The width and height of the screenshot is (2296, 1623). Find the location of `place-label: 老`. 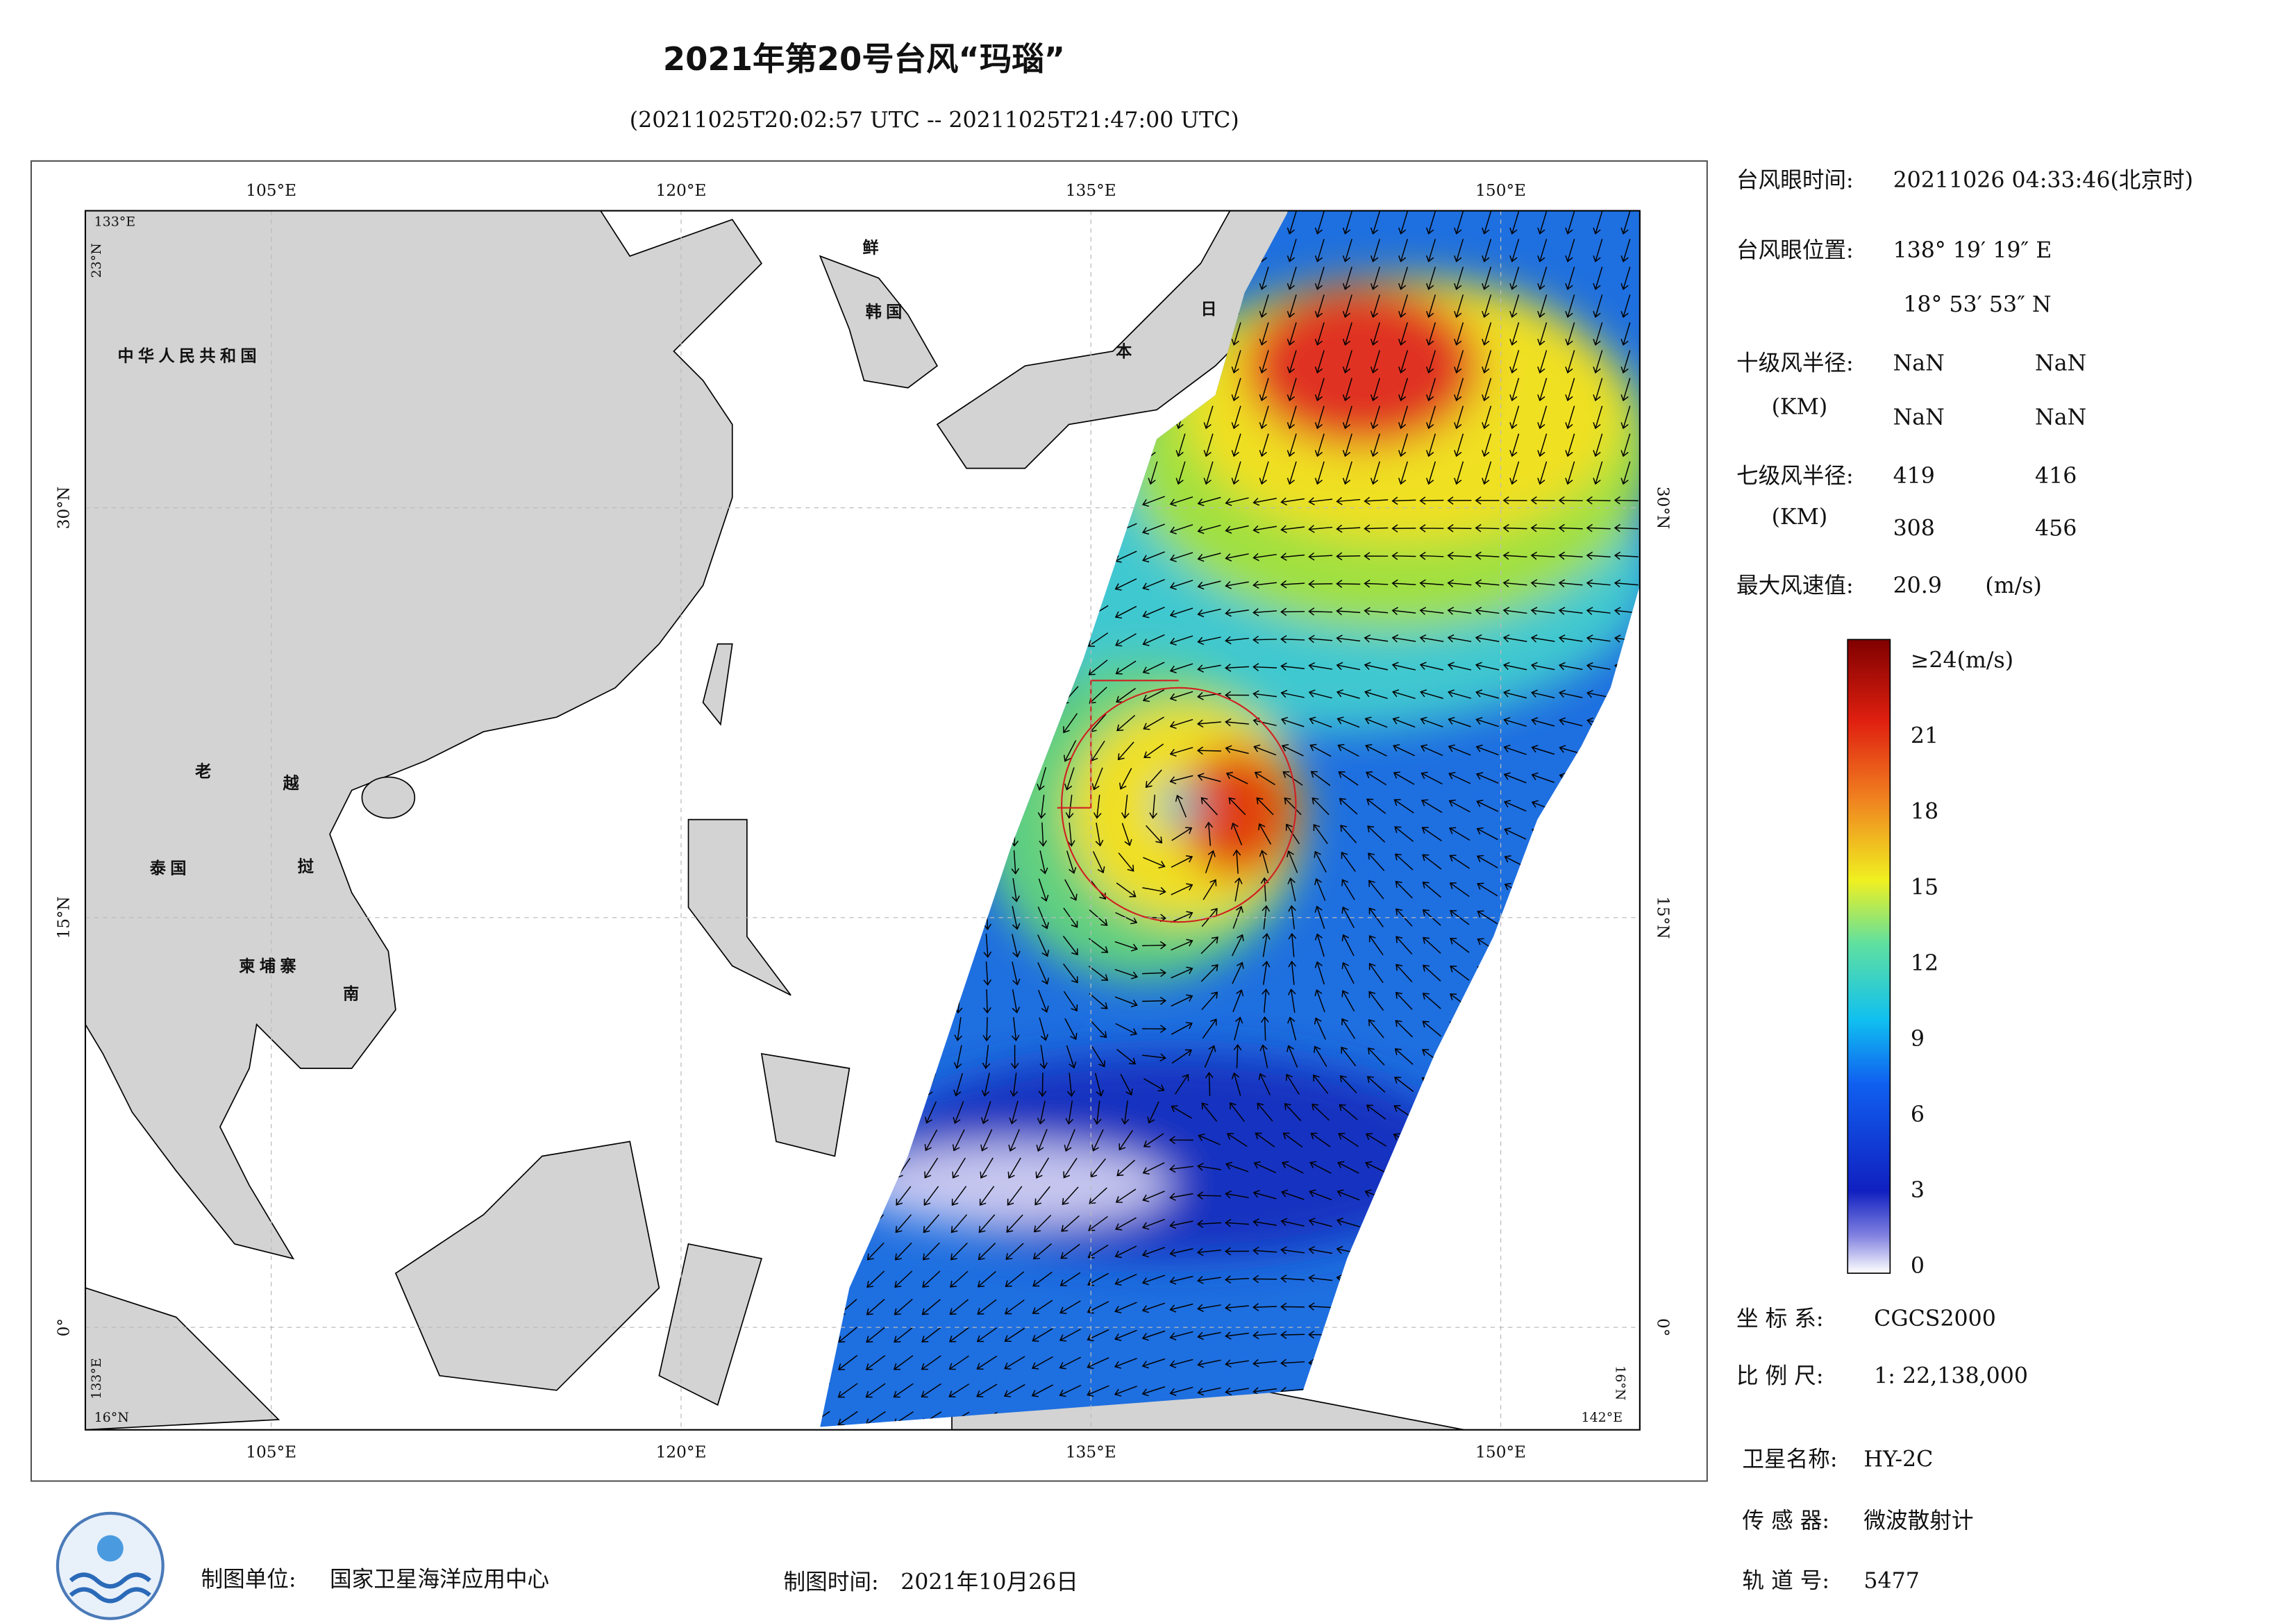

place-label: 老 is located at coordinates (205, 771).